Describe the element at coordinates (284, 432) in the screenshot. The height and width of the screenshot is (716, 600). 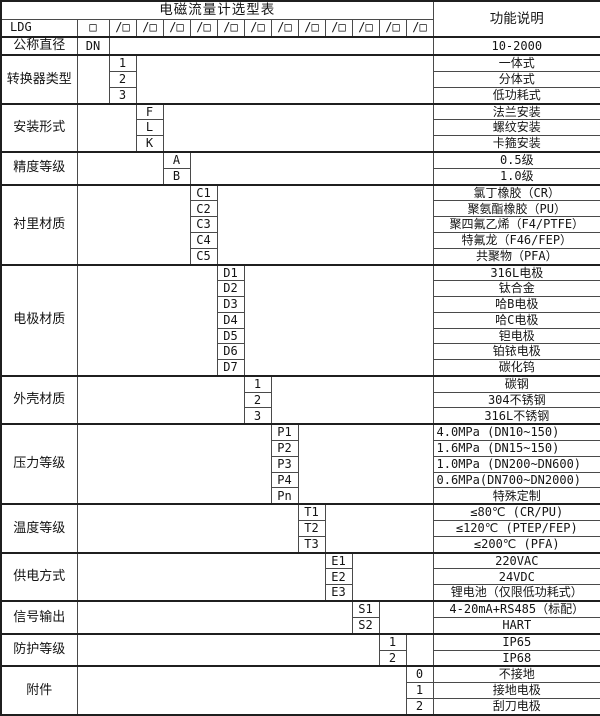
I see `code-cell: P1` at that location.